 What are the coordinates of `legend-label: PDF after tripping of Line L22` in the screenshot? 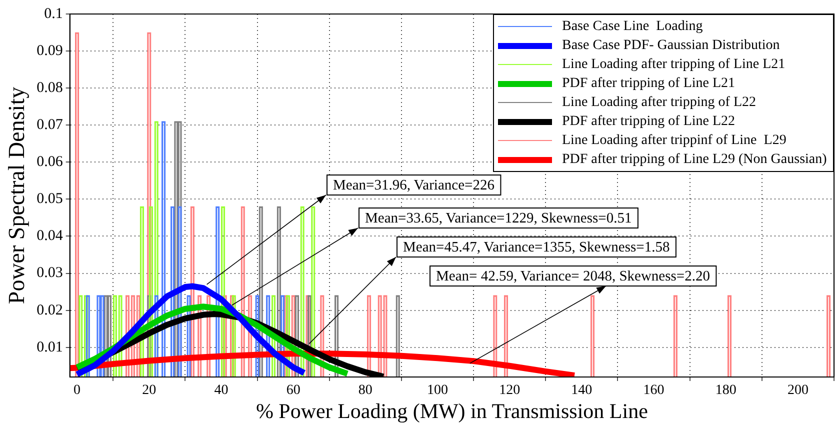 It's located at (649, 122).